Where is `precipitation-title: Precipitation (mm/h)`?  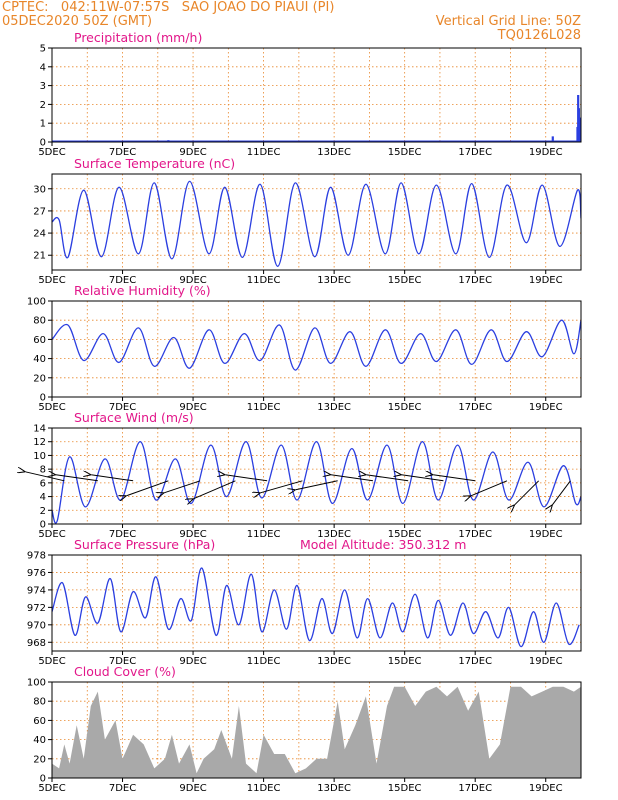 precipitation-title: Precipitation (mm/h) is located at coordinates (138, 37).